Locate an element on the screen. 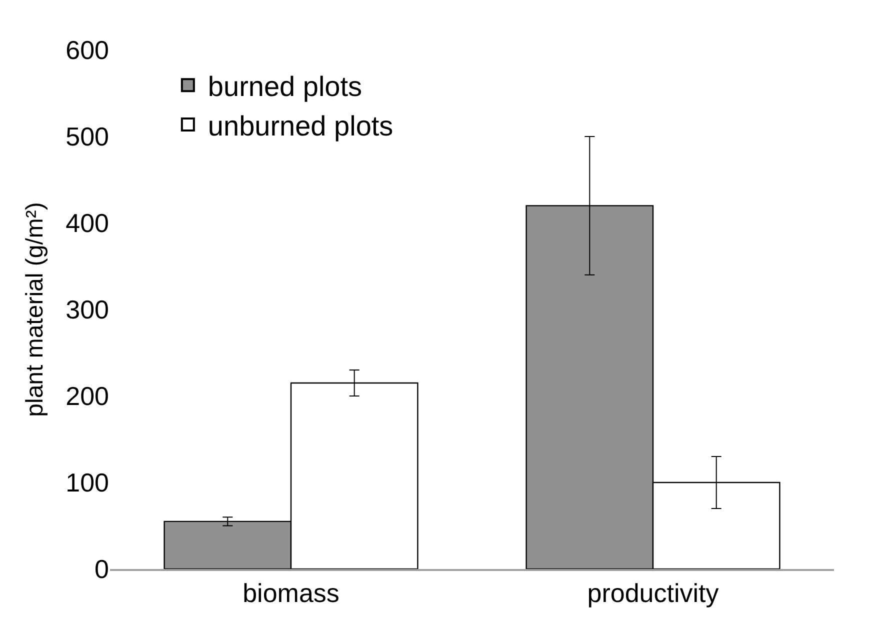 Image resolution: width=894 pixels, height=629 pixels. y-tick-label: 600 is located at coordinates (87, 50).